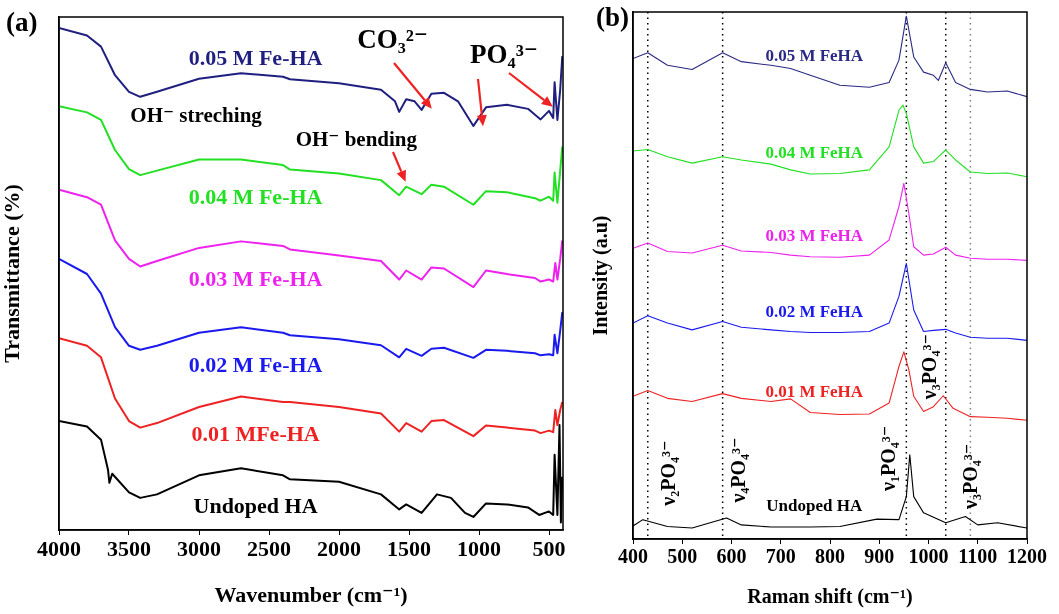 The image size is (1059, 614). I want to click on x-tick-label: 3500, so click(129, 548).